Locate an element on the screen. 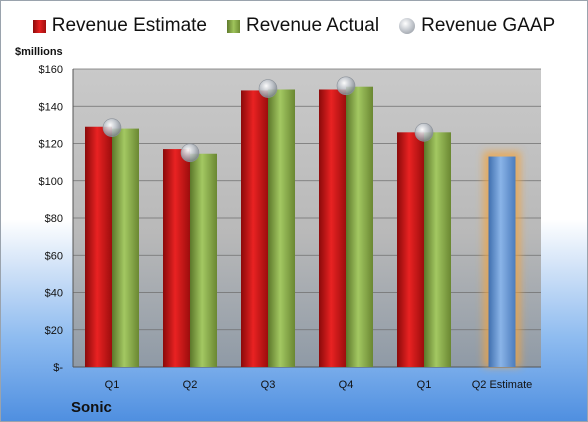  legend-item-gaap: Revenue GAAP is located at coordinates (477, 26).